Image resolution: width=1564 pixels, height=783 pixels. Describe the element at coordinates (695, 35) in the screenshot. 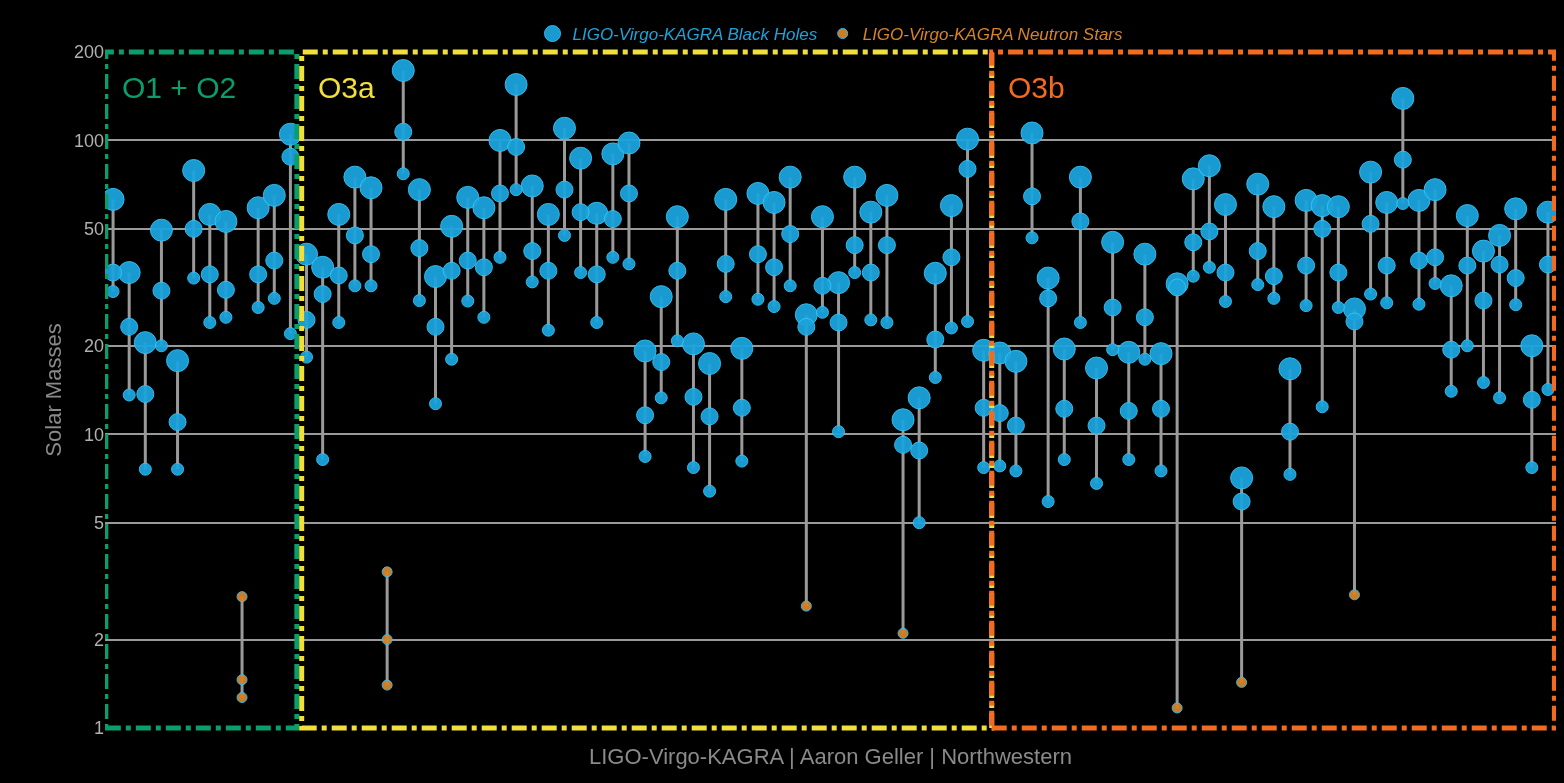

I see `legend-label: LIGO-Virgo-KAGRA Black Holes` at that location.